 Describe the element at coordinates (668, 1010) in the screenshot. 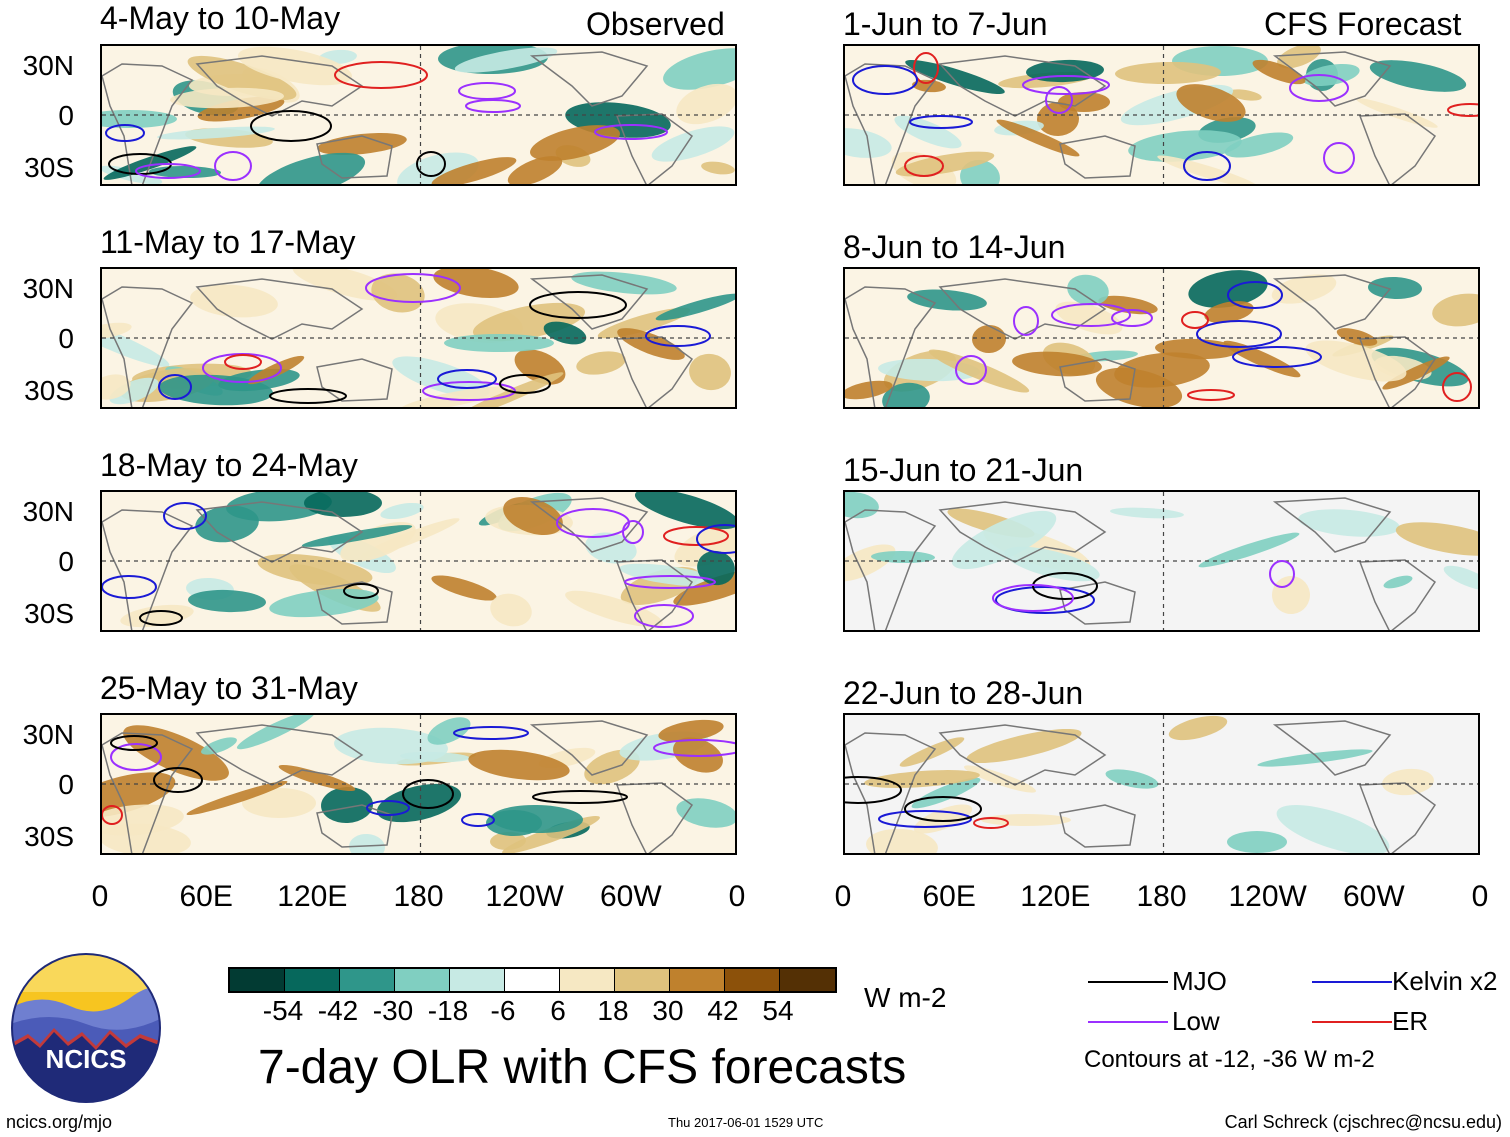

I see `colorbar-tick-label: 30` at that location.